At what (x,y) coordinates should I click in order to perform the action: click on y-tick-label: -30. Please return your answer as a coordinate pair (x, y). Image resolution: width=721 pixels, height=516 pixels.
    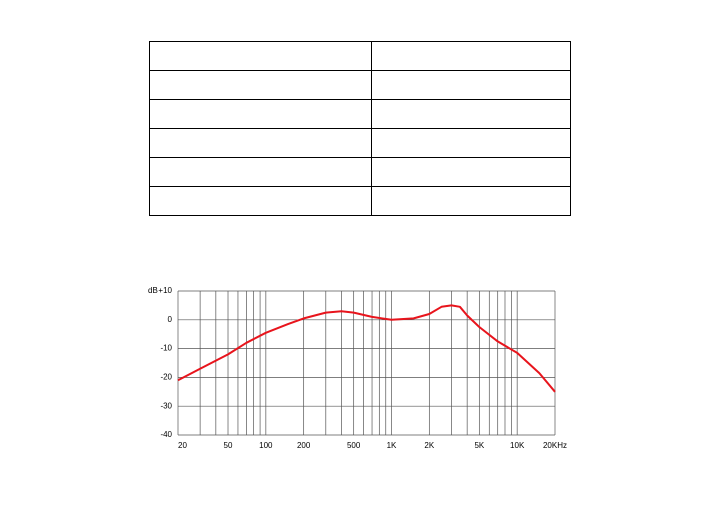
    Looking at the image, I should click on (166, 405).